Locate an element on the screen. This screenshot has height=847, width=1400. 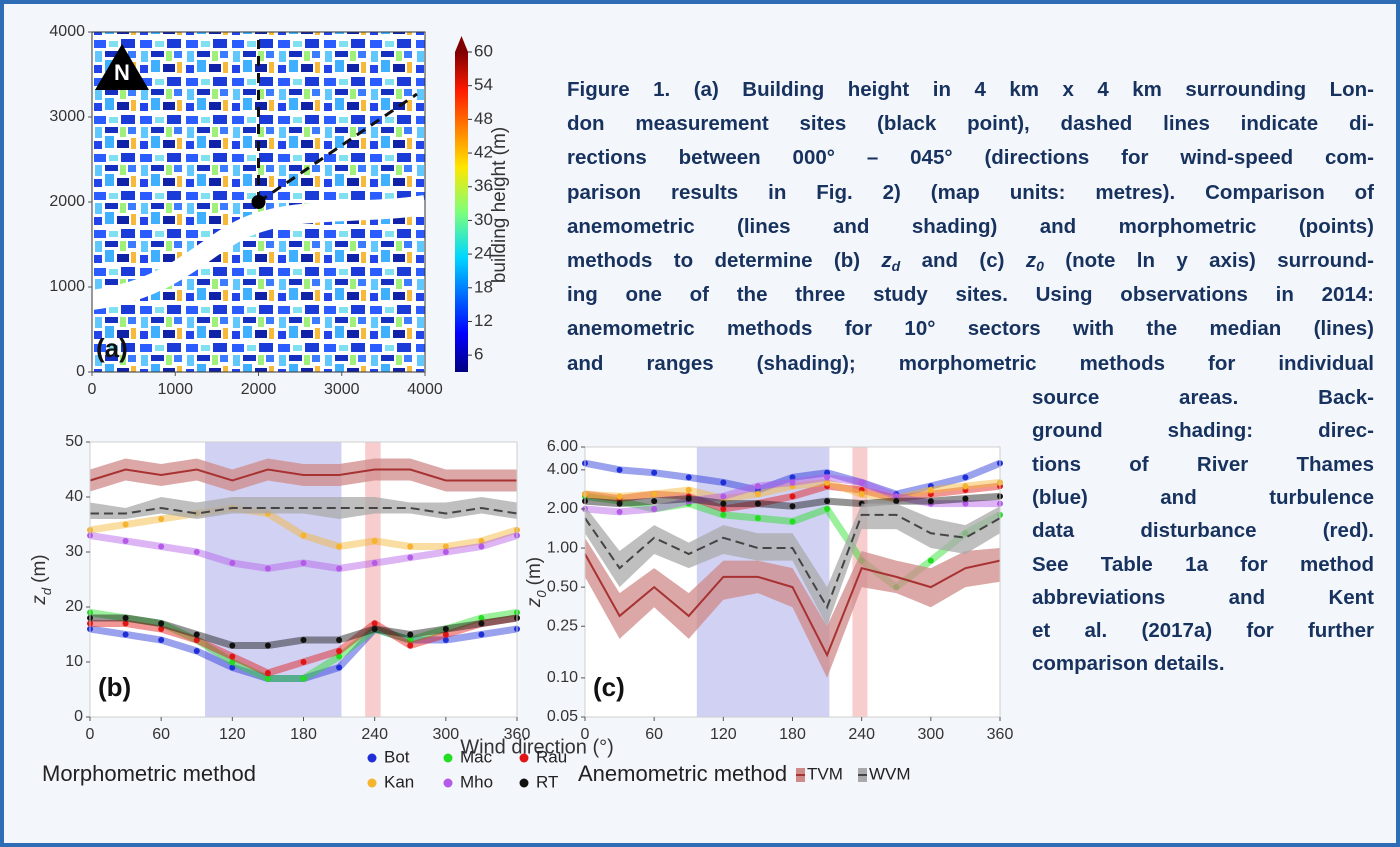
y-tick-label: 2.00 is located at coordinates (562, 508).